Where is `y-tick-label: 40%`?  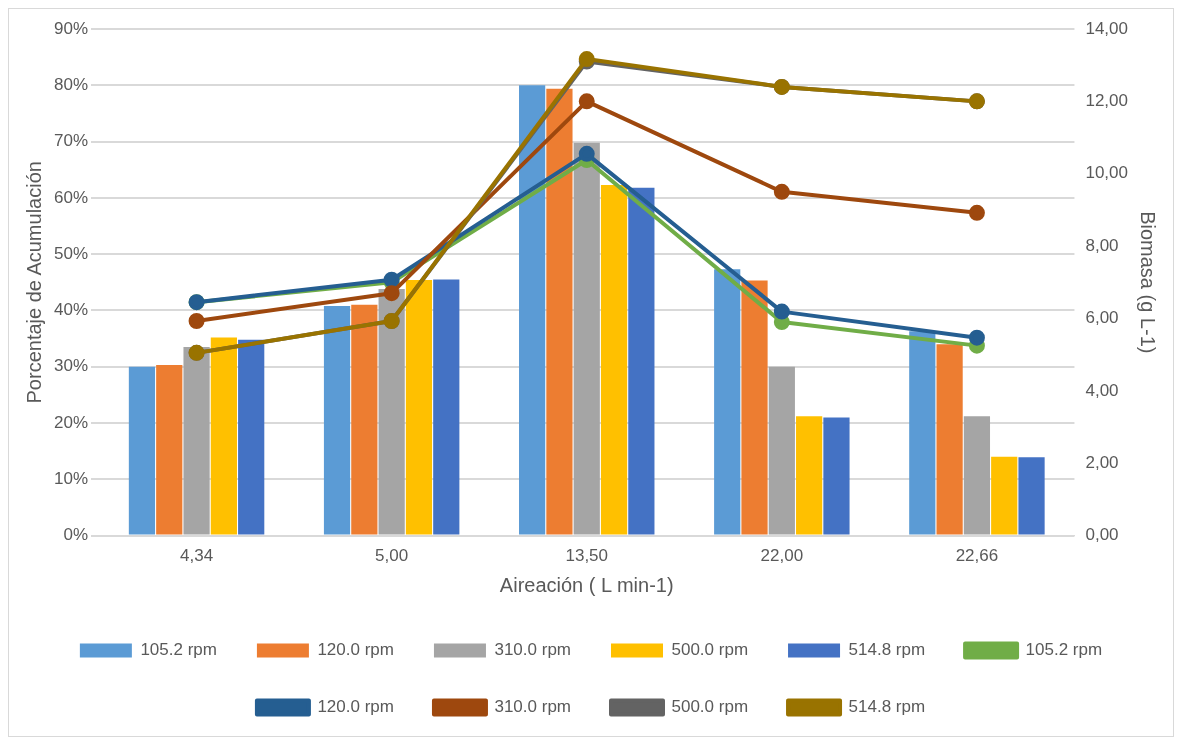
y-tick-label: 40% is located at coordinates (71, 310).